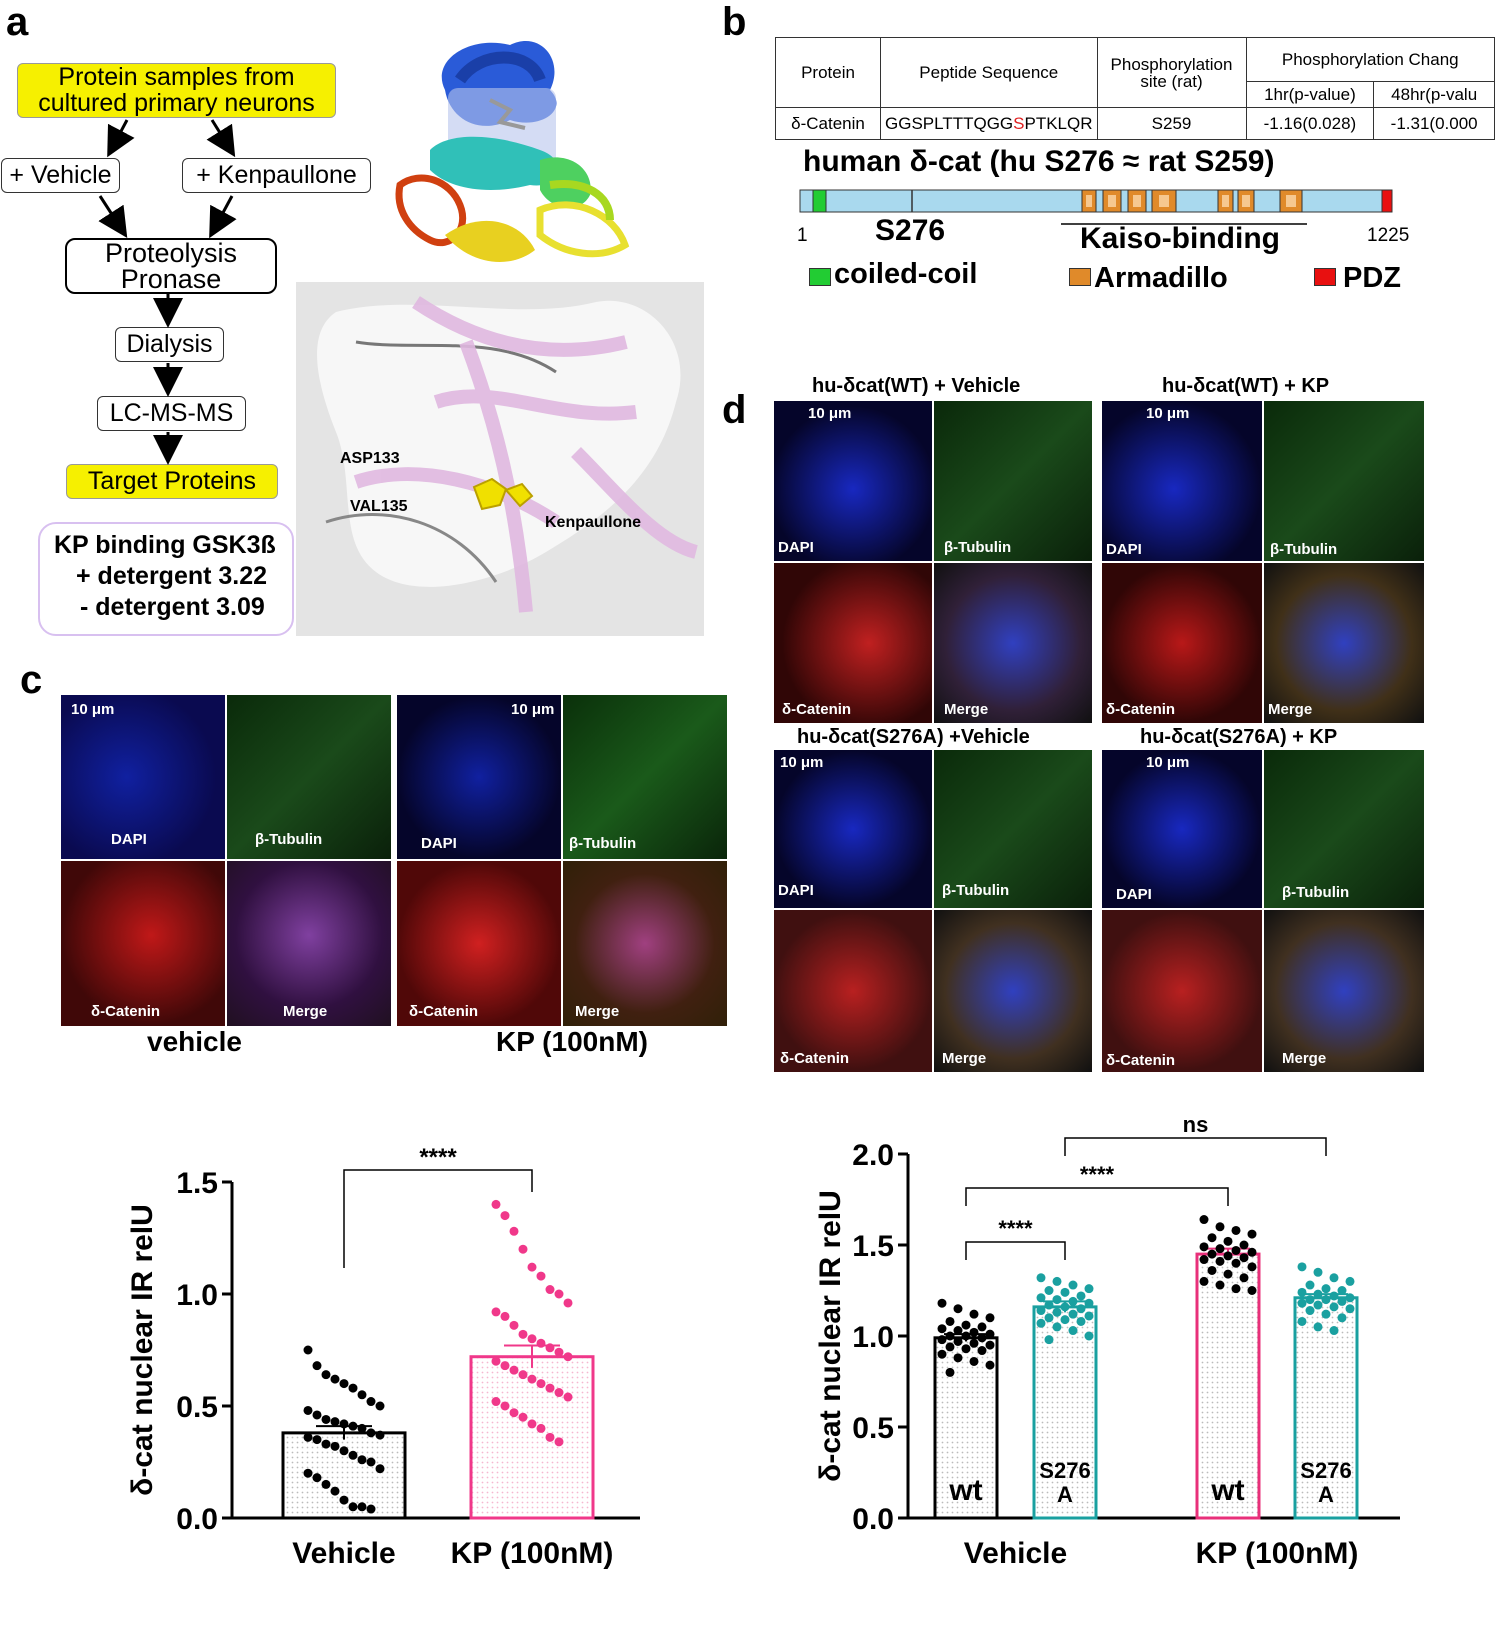 Image resolution: width=1495 pixels, height=1632 pixels. I want to click on table-subheader-48hr: 48hr(p-valu, so click(1434, 94).